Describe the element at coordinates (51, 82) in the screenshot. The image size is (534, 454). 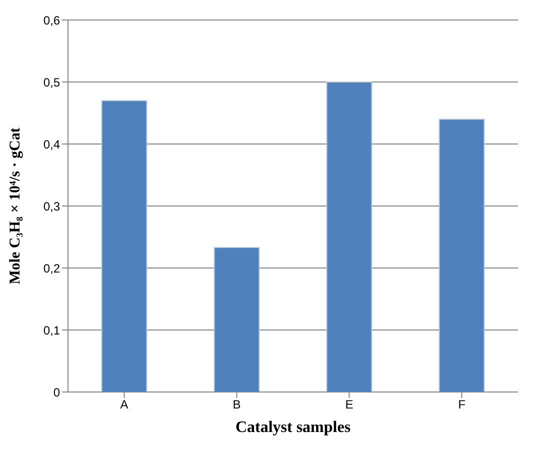
I see `y-tick-label: 0,5` at that location.